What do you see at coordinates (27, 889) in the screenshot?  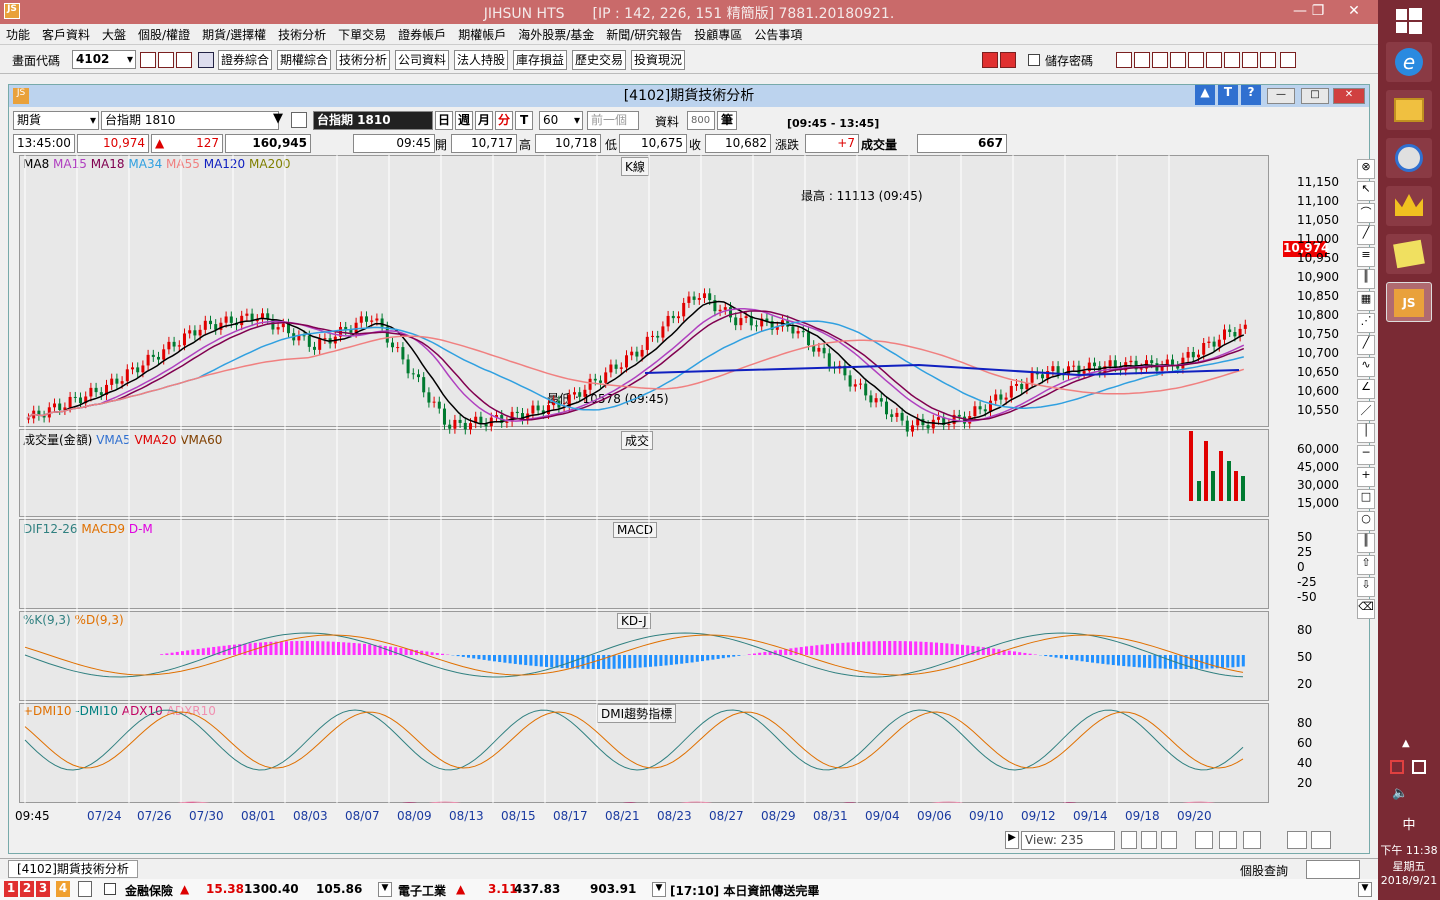 I see `status-tab-2: 2` at bounding box center [27, 889].